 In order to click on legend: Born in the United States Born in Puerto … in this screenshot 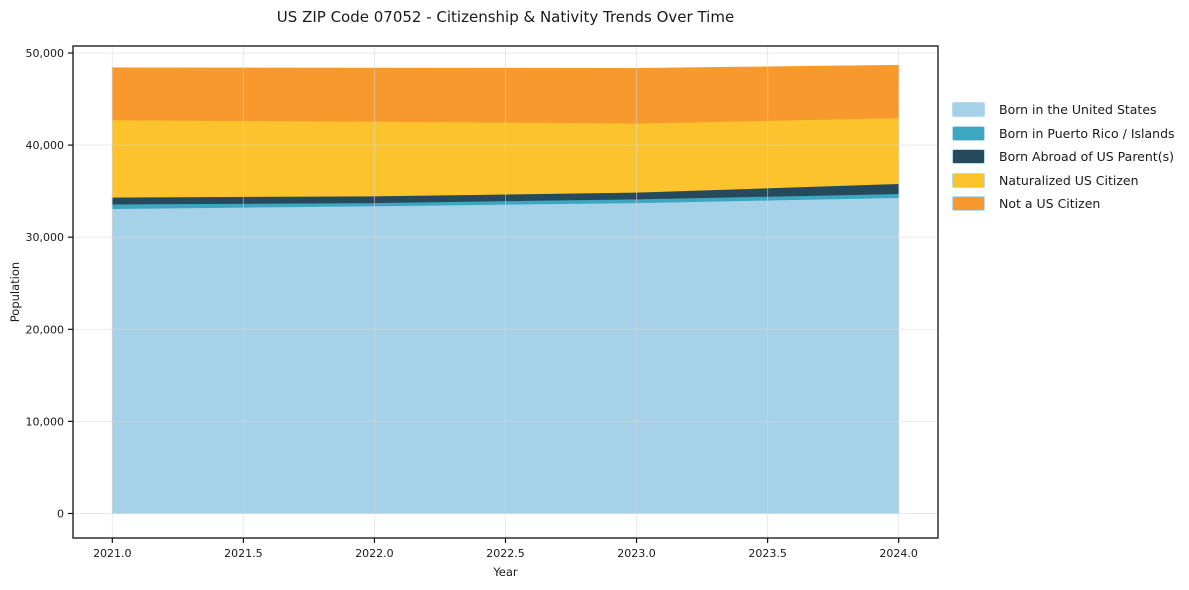, I will do `click(1063, 160)`.